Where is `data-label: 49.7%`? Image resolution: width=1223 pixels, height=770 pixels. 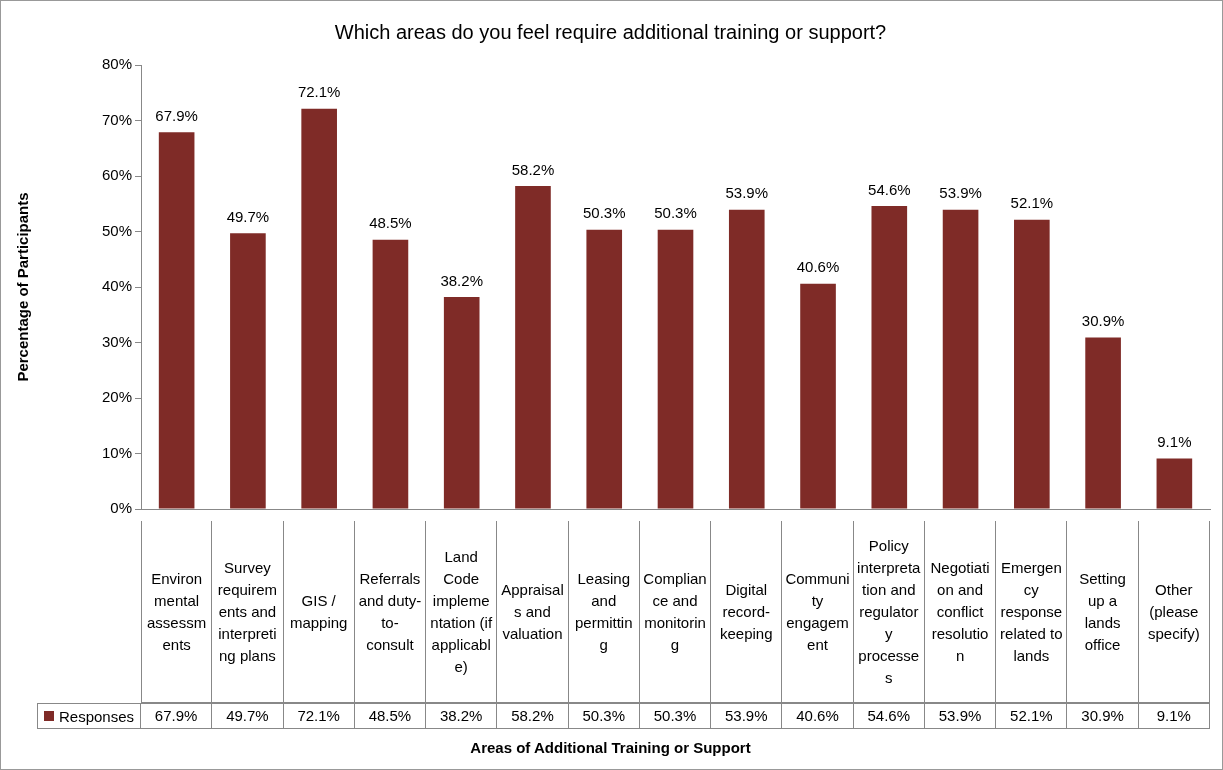 data-label: 49.7% is located at coordinates (248, 716).